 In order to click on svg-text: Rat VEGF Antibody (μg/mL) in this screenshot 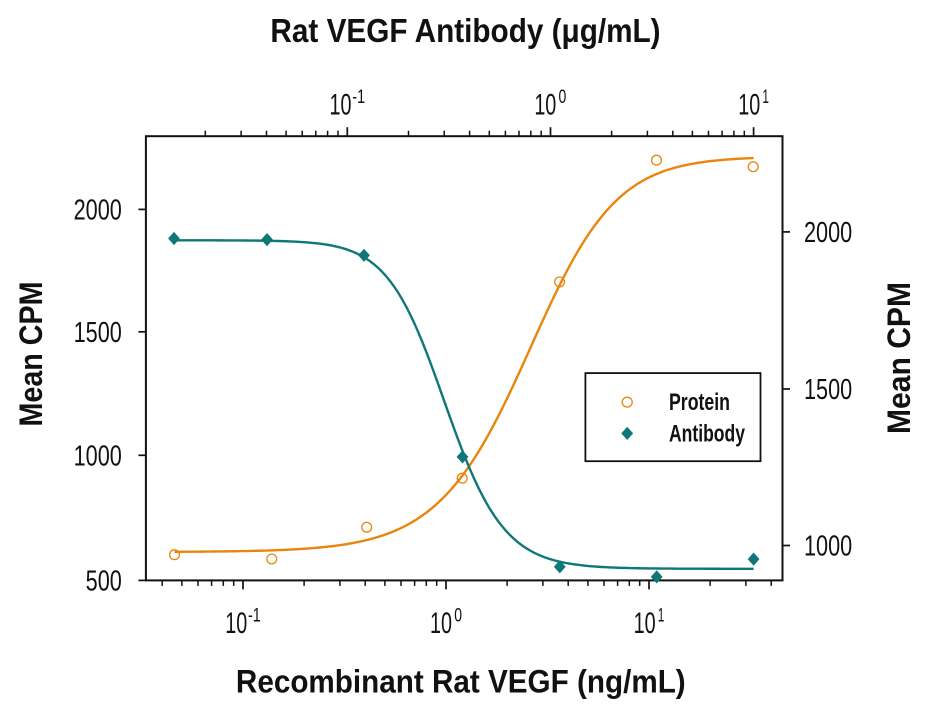, I will do `click(465, 31)`.